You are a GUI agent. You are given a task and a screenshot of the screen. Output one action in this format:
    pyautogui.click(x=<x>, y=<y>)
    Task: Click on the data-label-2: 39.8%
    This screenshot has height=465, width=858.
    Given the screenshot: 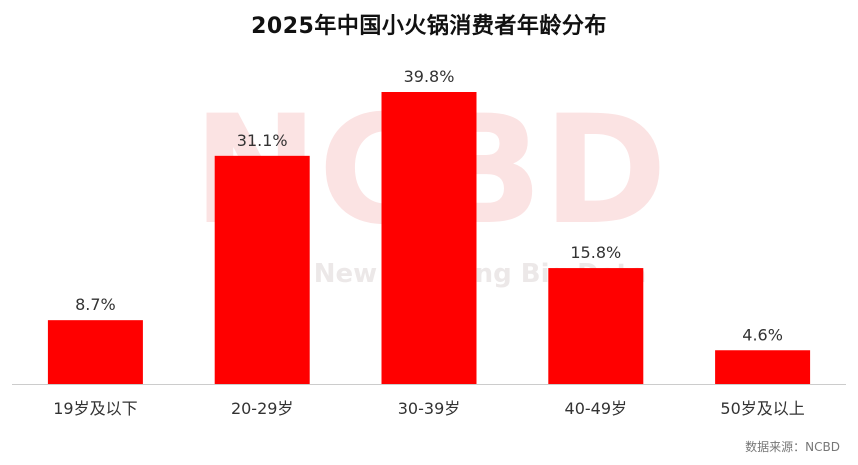 What is the action you would take?
    pyautogui.click(x=429, y=76)
    